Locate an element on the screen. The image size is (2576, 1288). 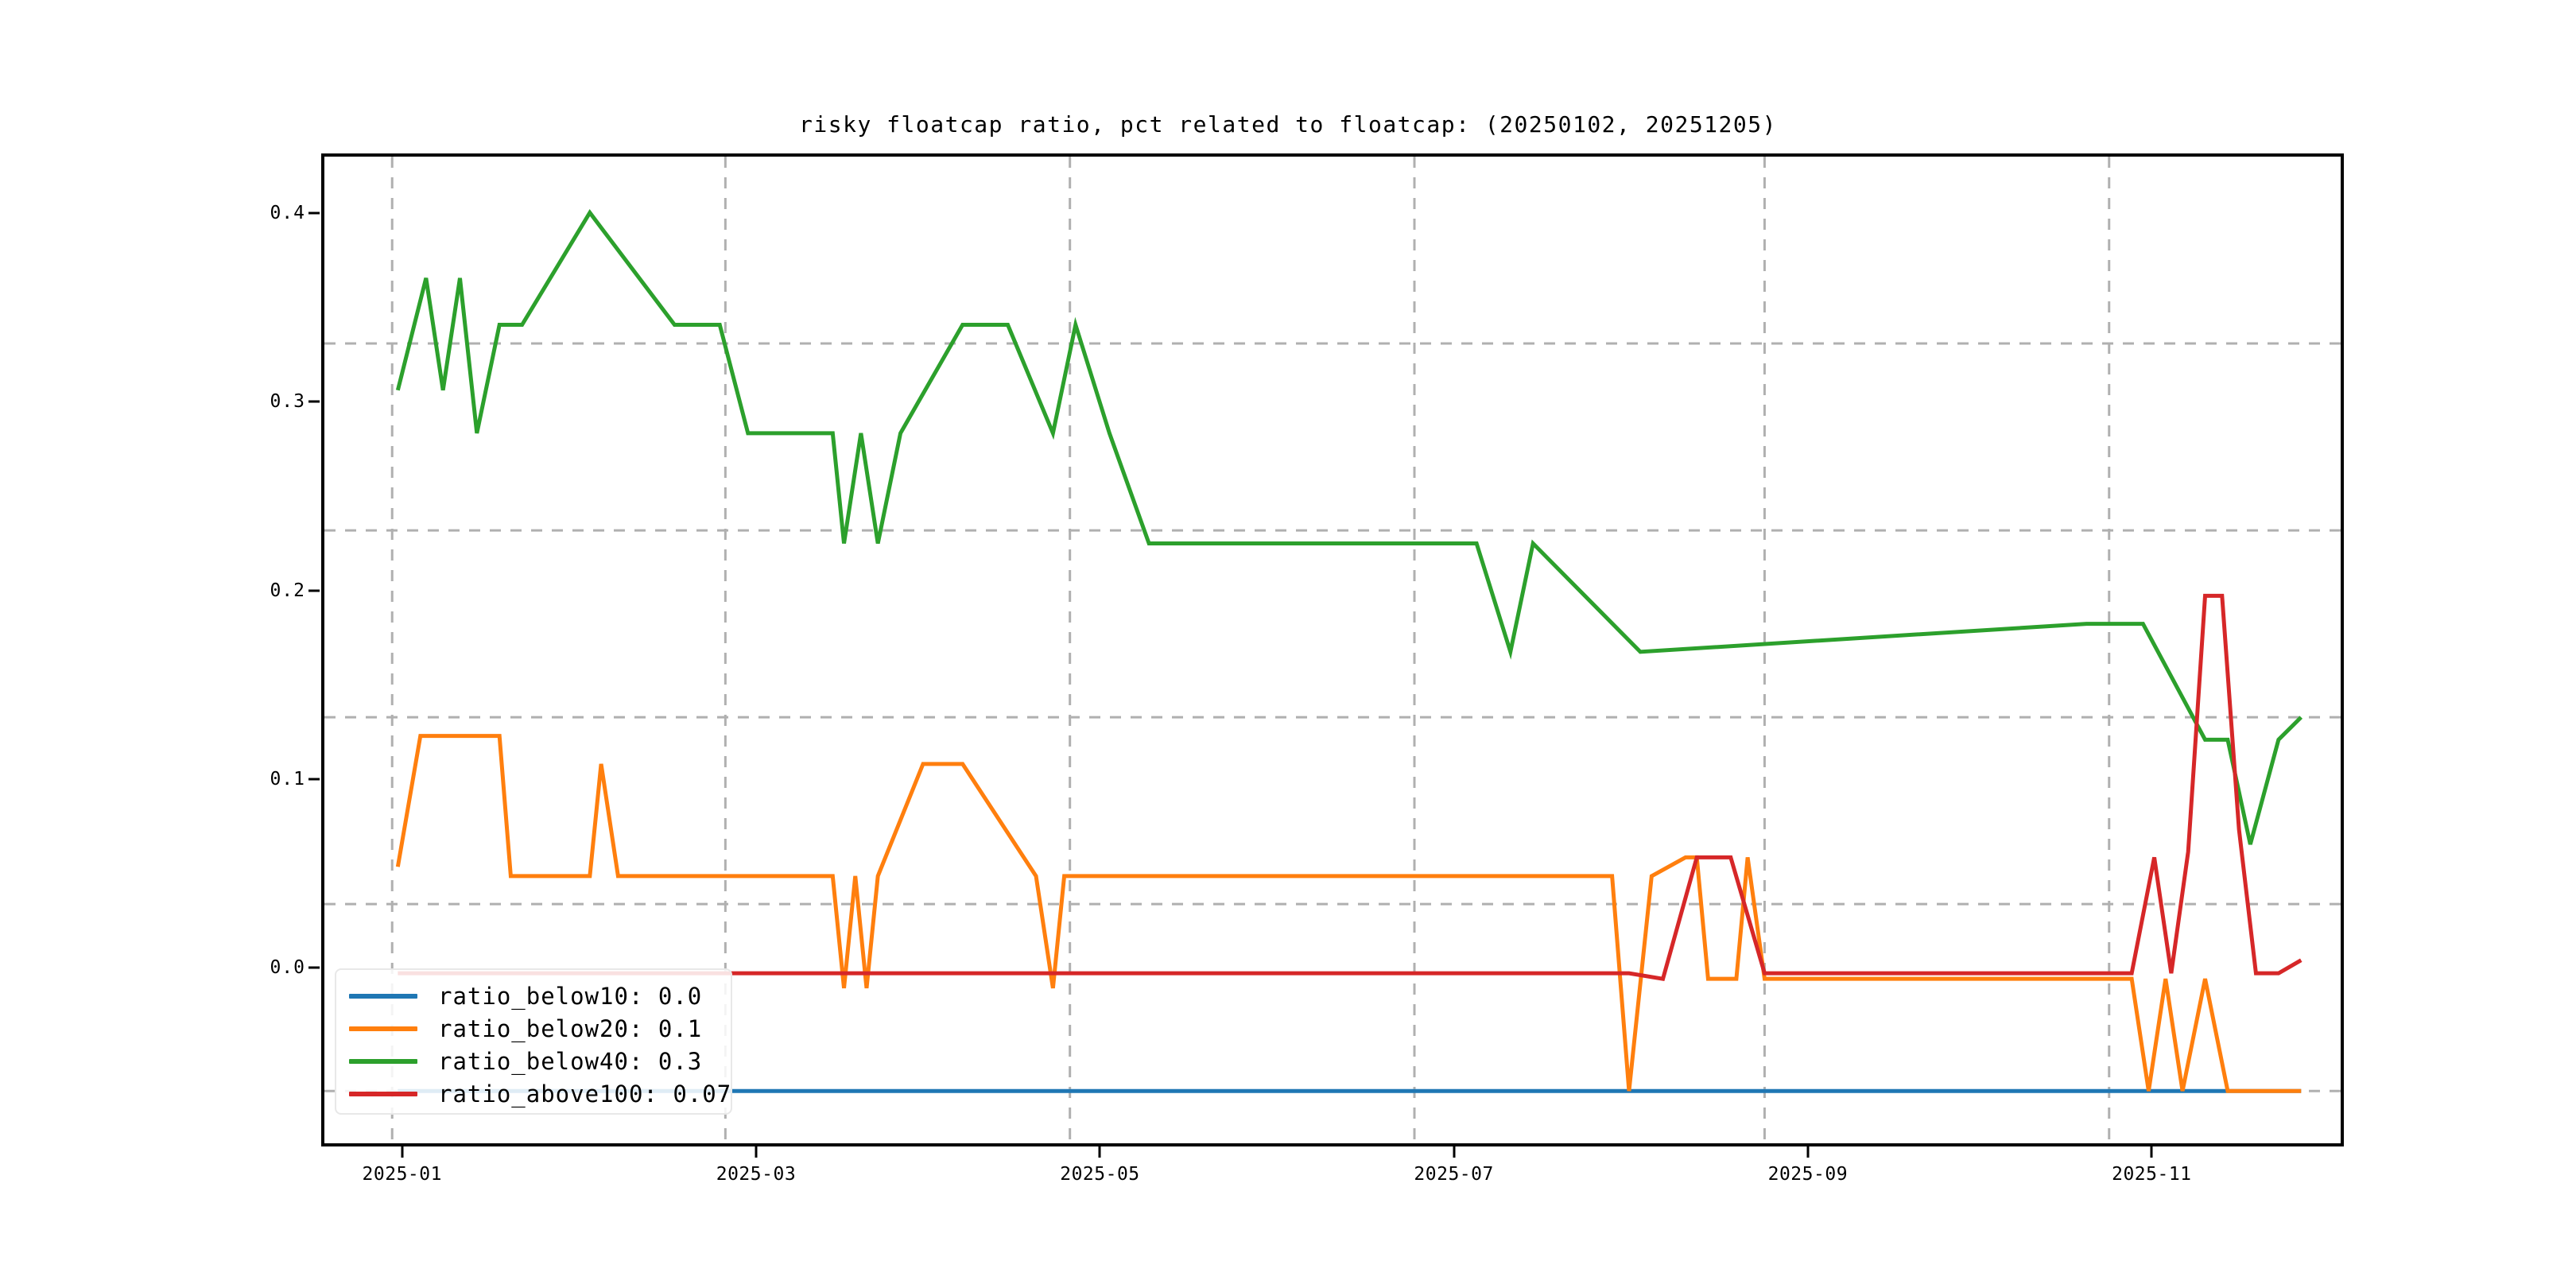
y-tick-label: 0.4 is located at coordinates (287, 212).